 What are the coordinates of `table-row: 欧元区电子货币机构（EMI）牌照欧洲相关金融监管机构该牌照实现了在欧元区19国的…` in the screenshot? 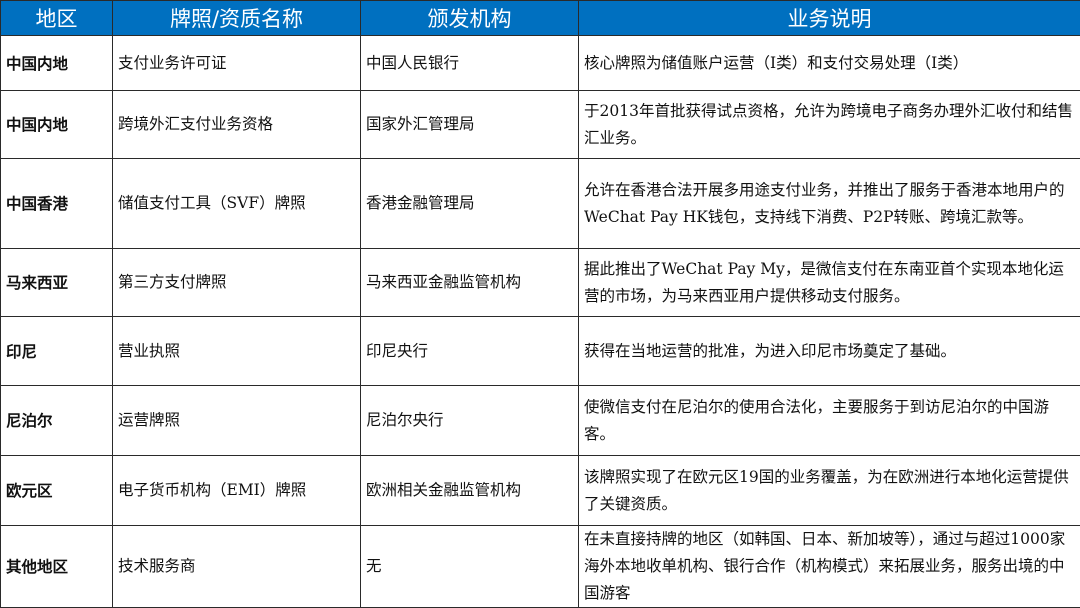 It's located at (540, 491).